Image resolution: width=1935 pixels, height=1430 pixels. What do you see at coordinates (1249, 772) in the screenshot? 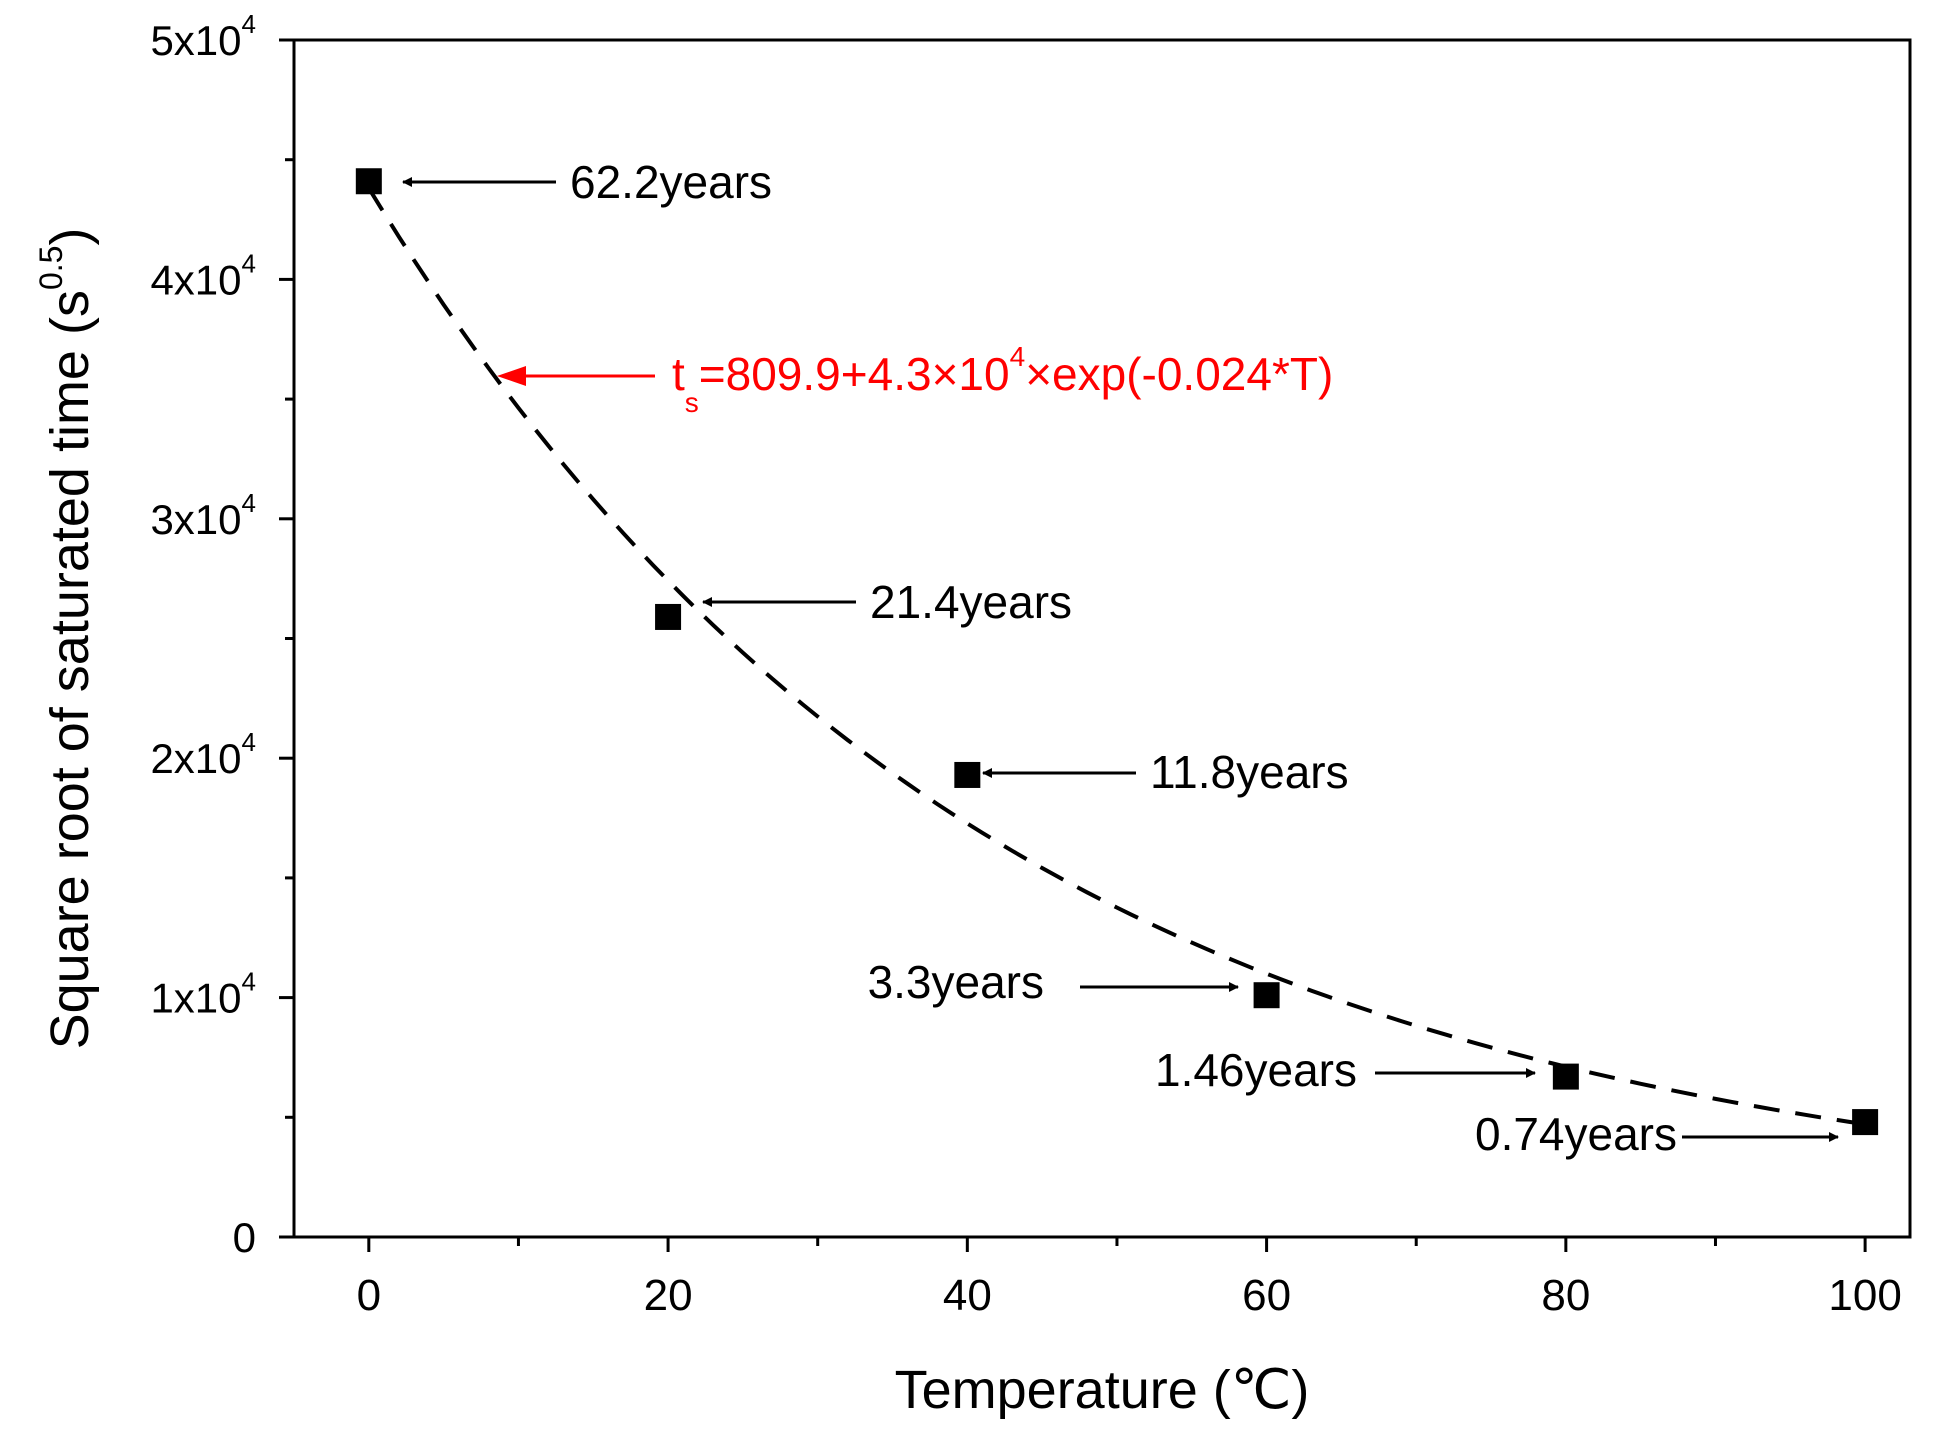
I see `annotation-label: 11.8years` at bounding box center [1249, 772].